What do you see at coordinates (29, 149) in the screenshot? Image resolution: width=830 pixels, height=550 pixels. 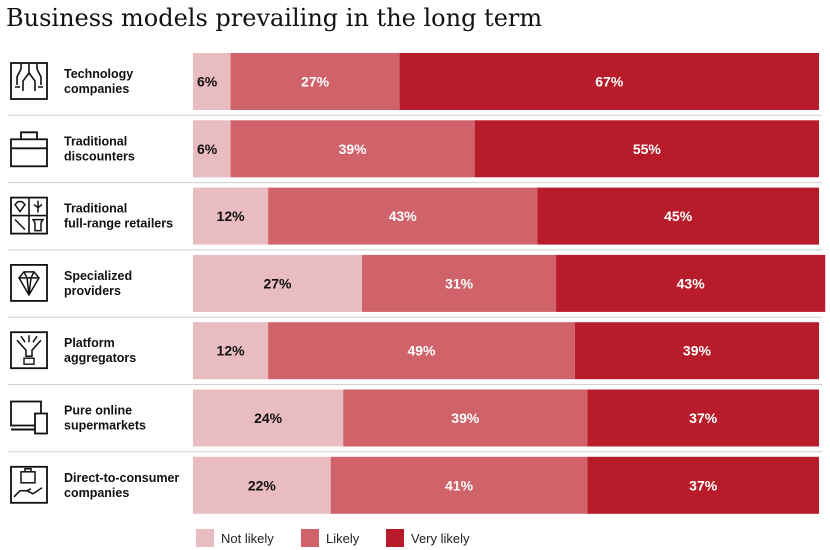 I see `briefcase-icon` at bounding box center [29, 149].